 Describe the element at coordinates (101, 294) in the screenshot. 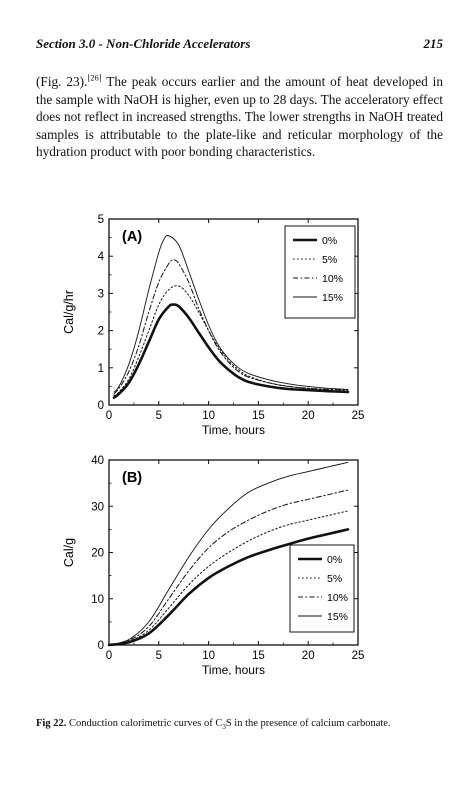

I see `y-tick-label: 3` at that location.